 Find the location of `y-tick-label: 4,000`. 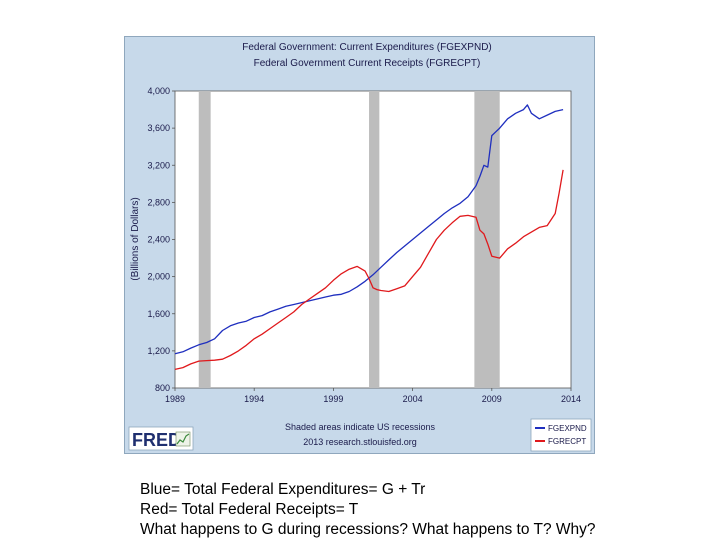

y-tick-label: 4,000 is located at coordinates (158, 91).